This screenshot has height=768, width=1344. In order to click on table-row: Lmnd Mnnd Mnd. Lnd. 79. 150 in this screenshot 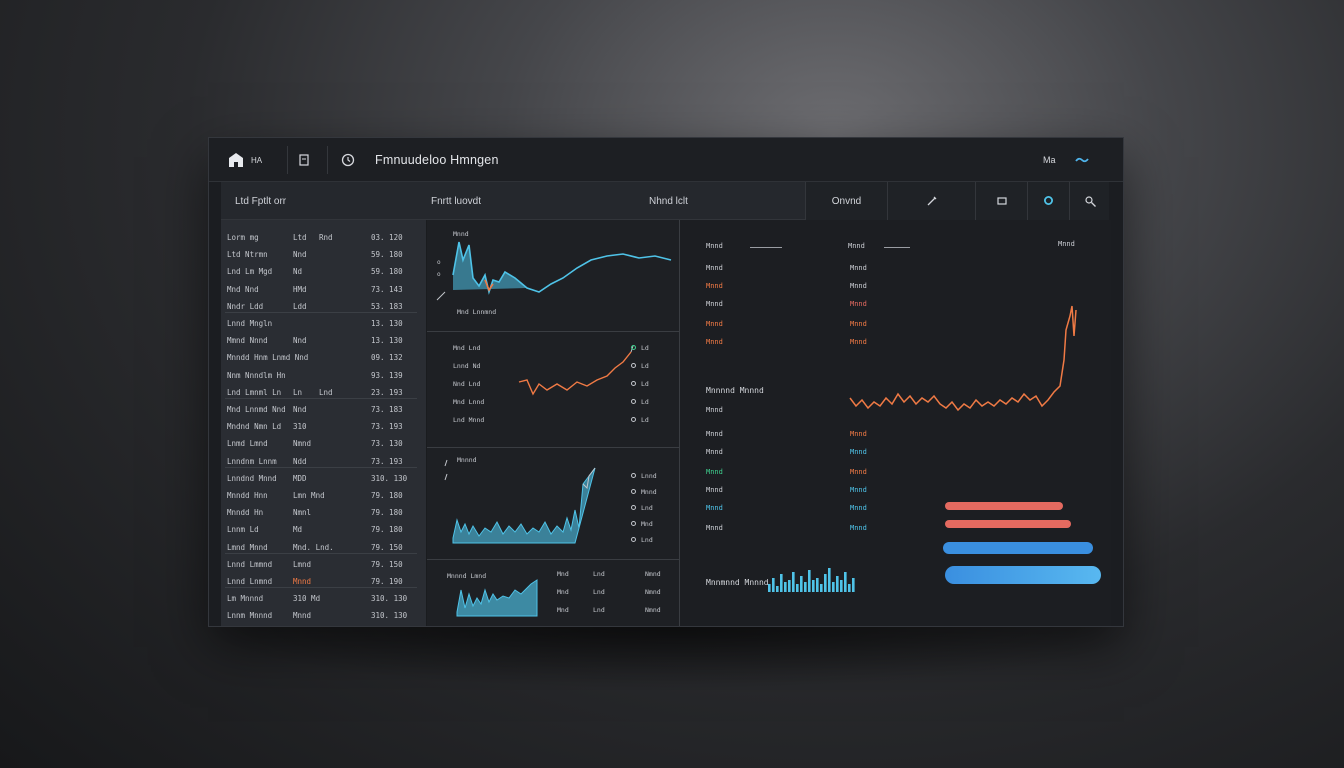, I will do `click(324, 547)`.